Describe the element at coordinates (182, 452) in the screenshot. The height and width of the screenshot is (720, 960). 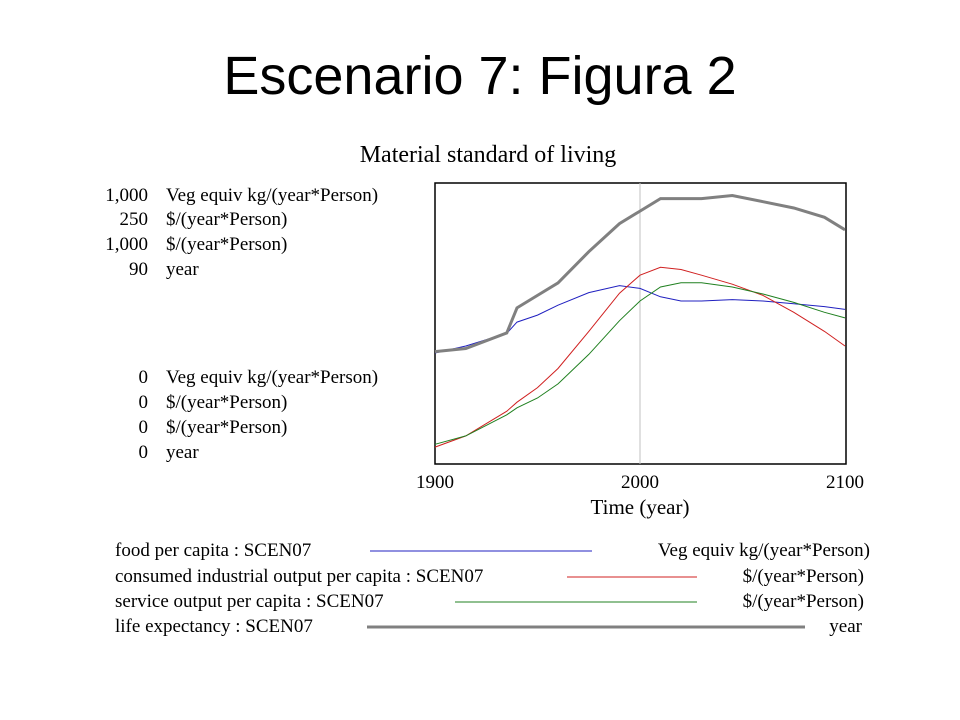
I see `y-unit-min-4: year` at that location.